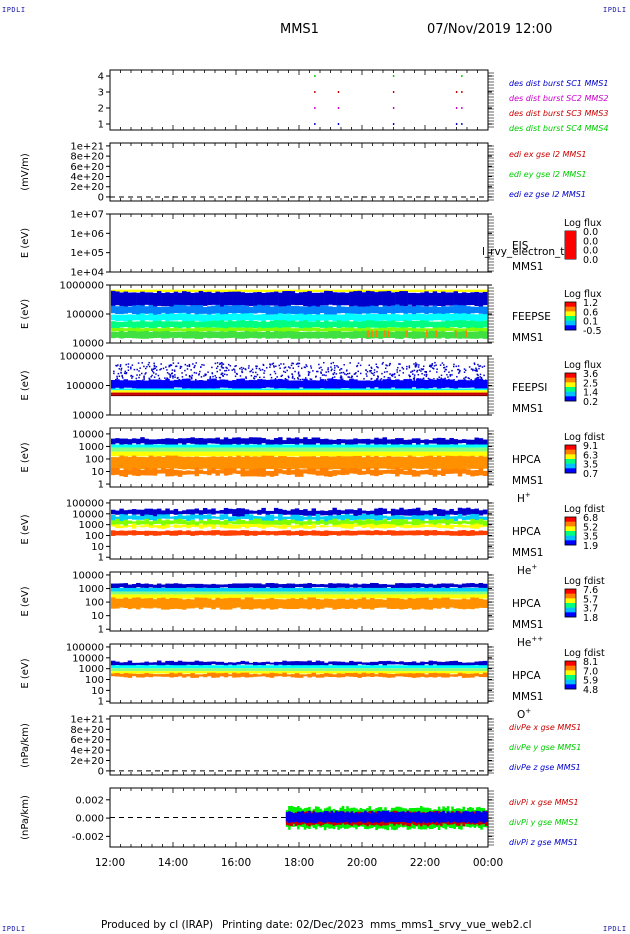 The image size is (630, 934). I want to click on colorbar-tick-5-1: 6.3, so click(590, 455).